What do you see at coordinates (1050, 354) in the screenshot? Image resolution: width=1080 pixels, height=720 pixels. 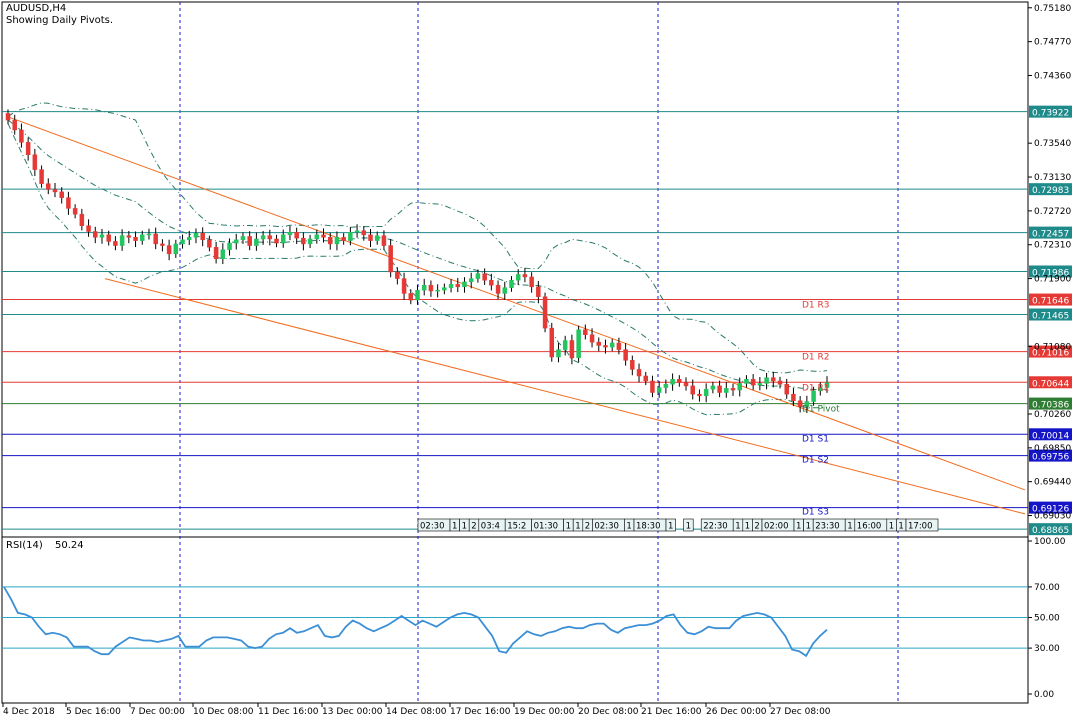 I see `level-price-label: 0.71016` at bounding box center [1050, 354].